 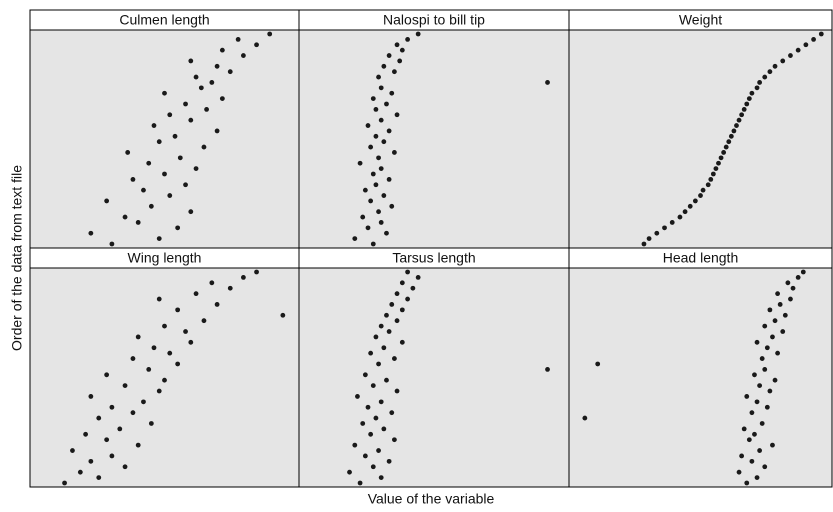 I want to click on y-axis-label: Order of the data from text file, so click(x=17, y=258).